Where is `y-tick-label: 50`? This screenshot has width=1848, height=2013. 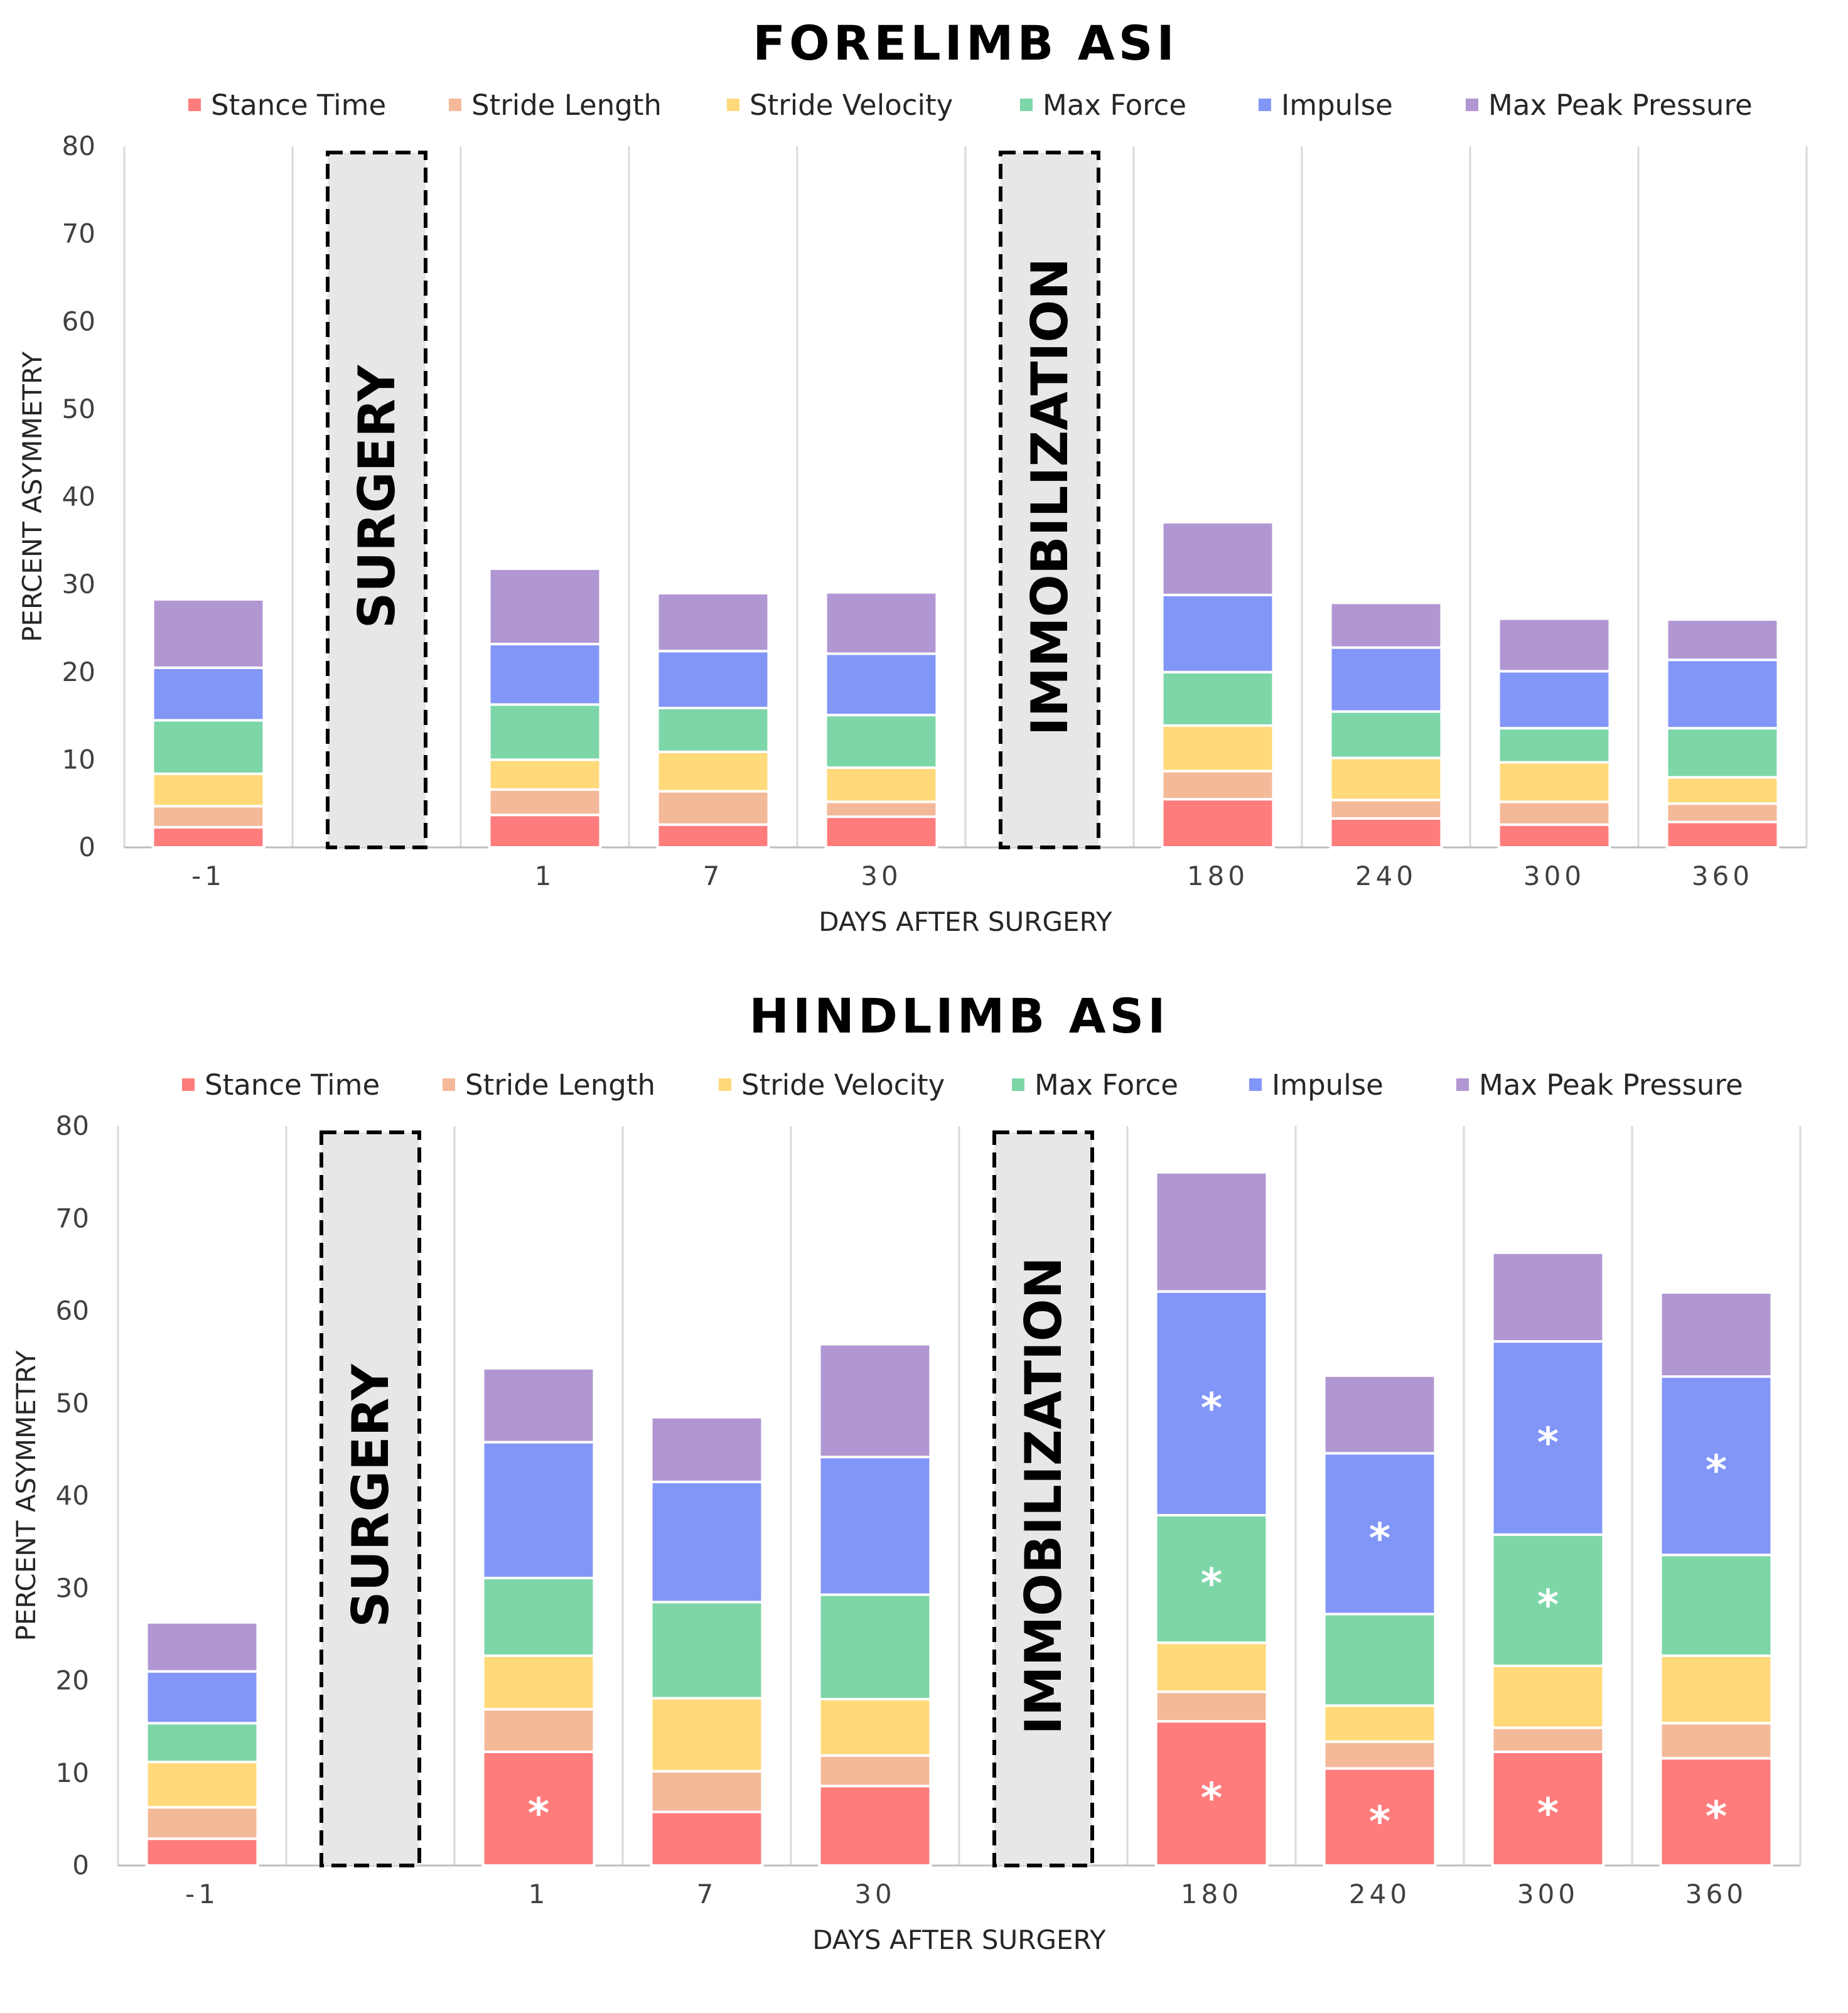
y-tick-label: 50 is located at coordinates (78, 409).